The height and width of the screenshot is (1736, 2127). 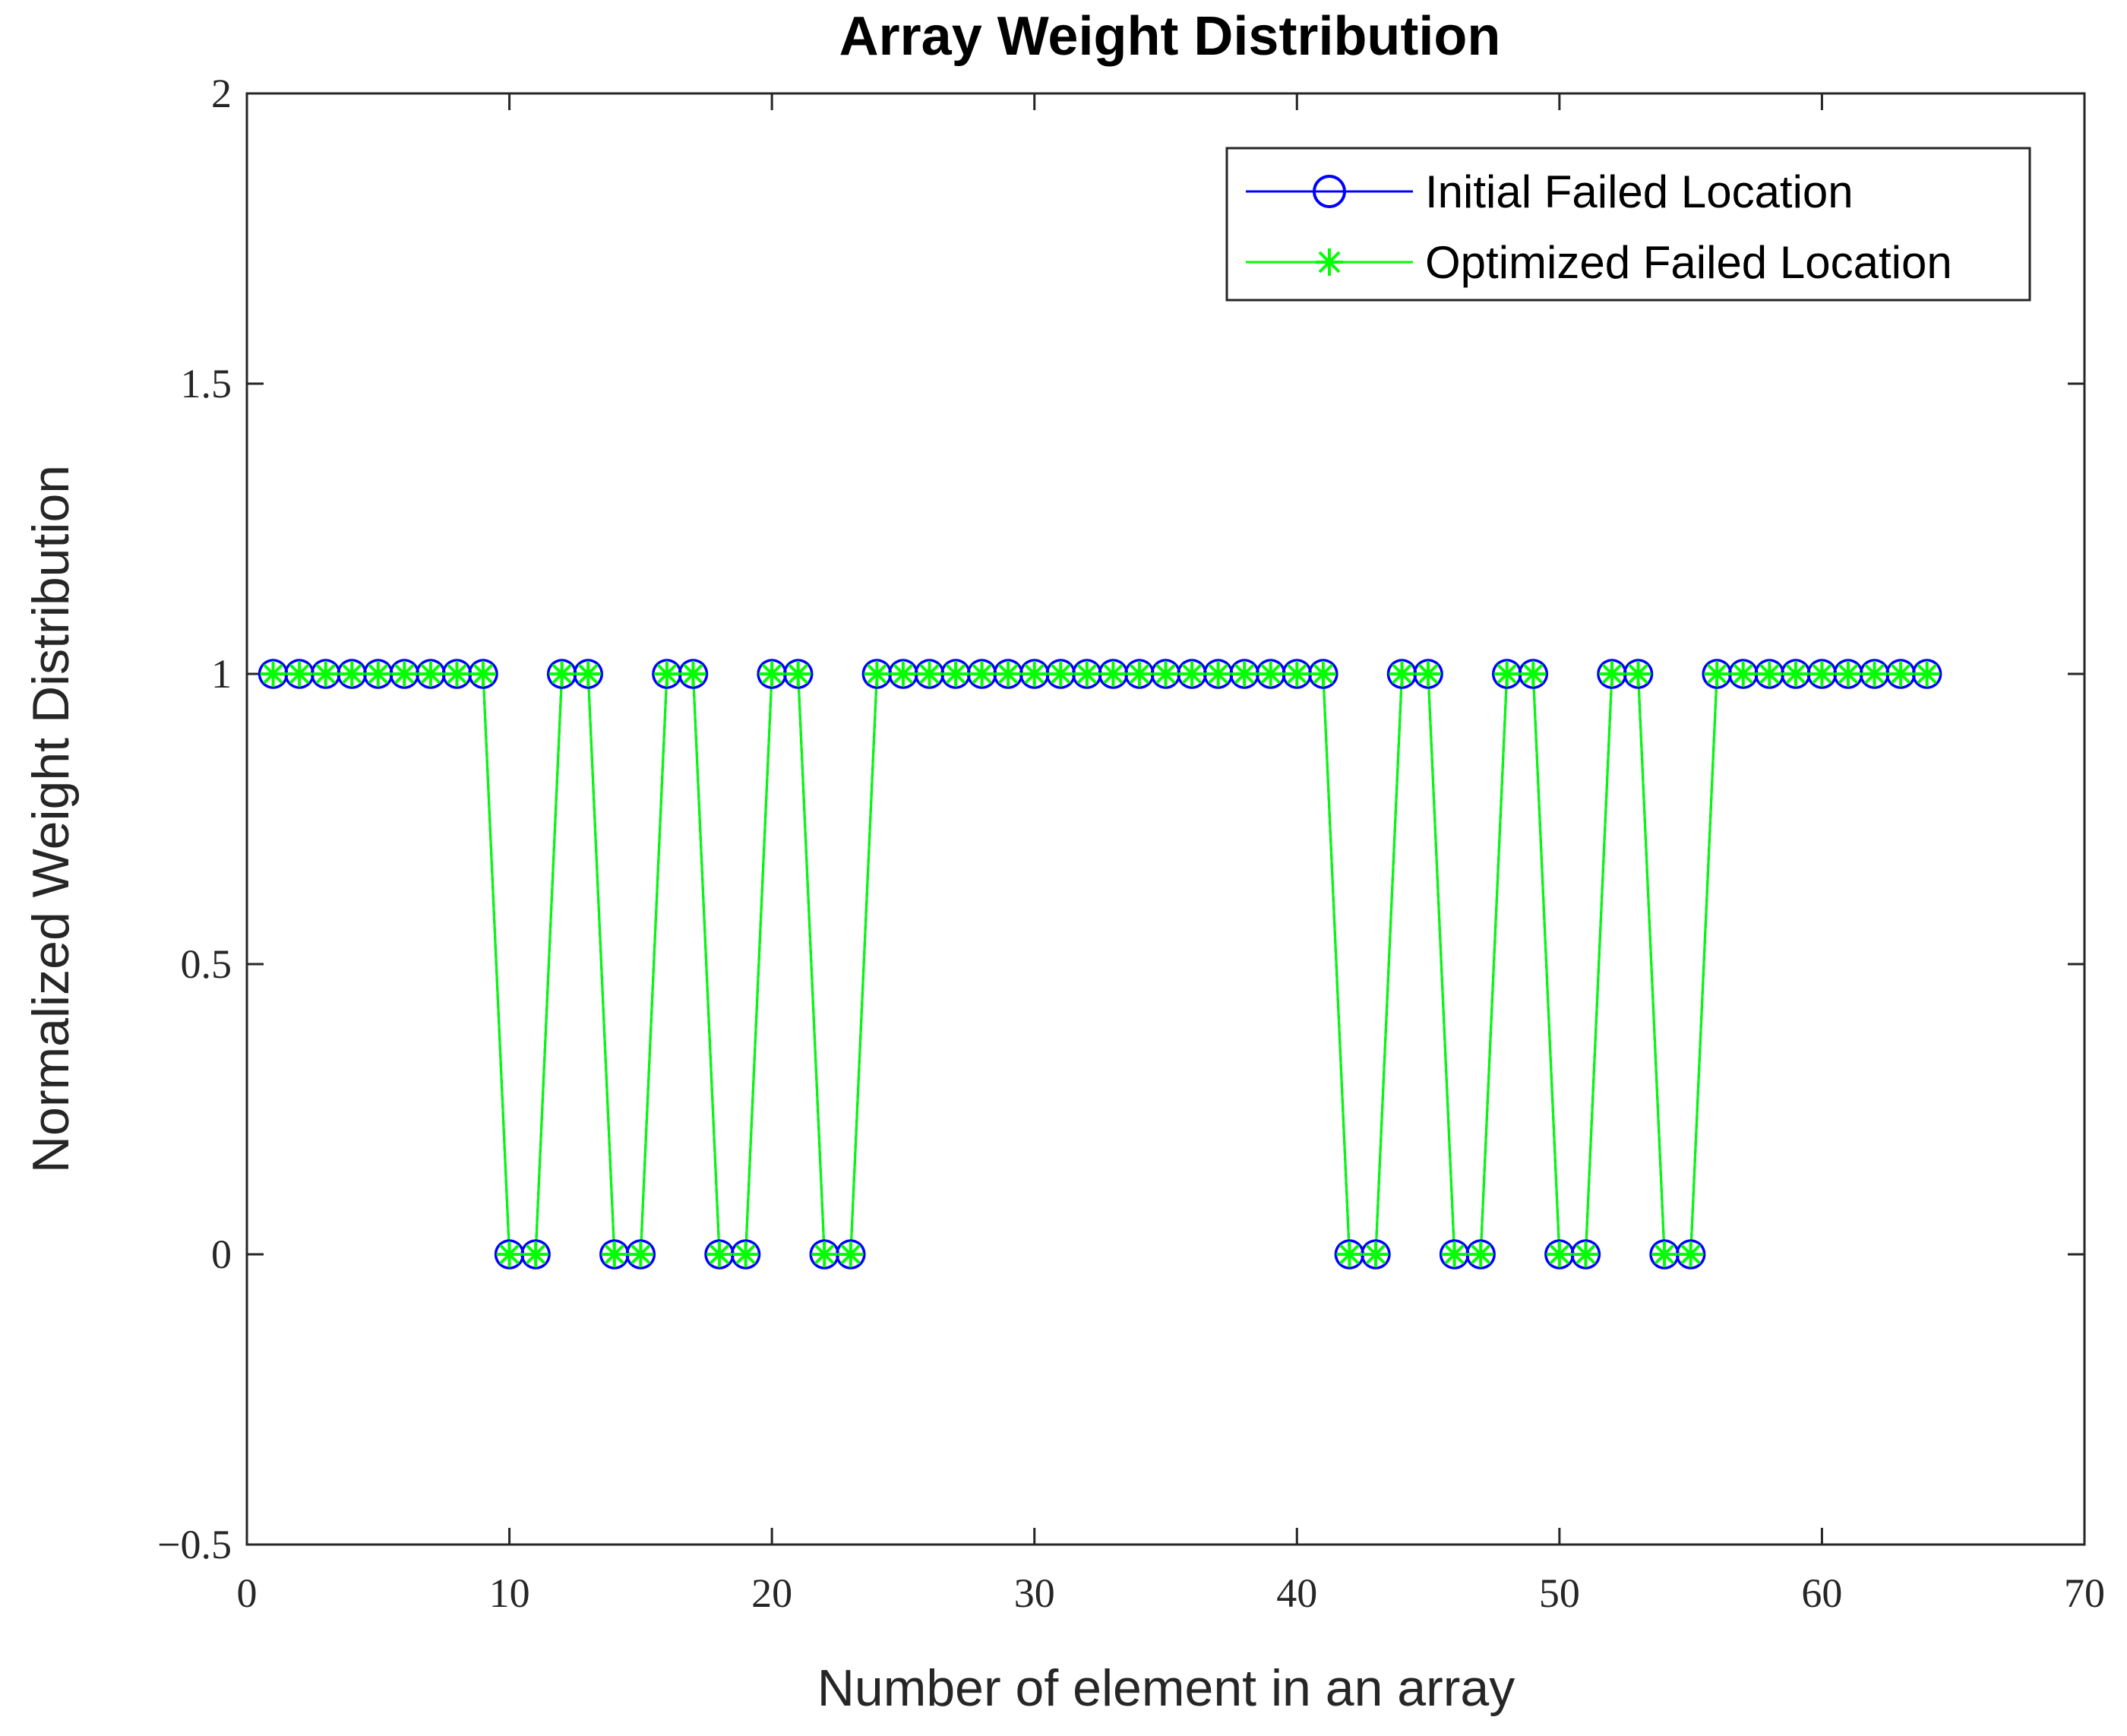 I want to click on y-tick-label: 0, so click(x=221, y=1254).